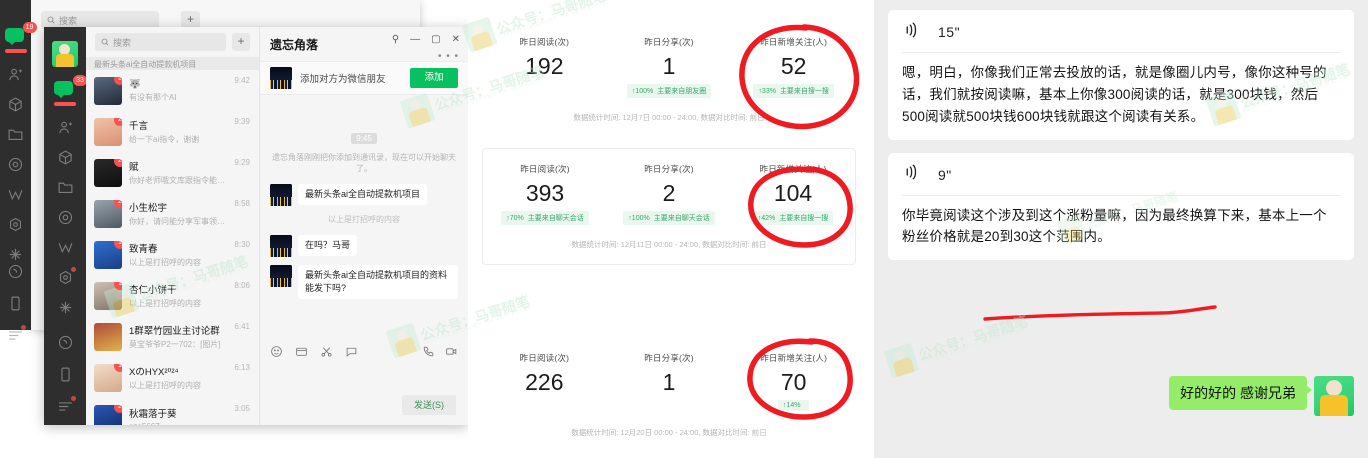 The width and height of the screenshot is (1368, 458). What do you see at coordinates (451, 351) in the screenshot?
I see `video-call-icon` at bounding box center [451, 351].